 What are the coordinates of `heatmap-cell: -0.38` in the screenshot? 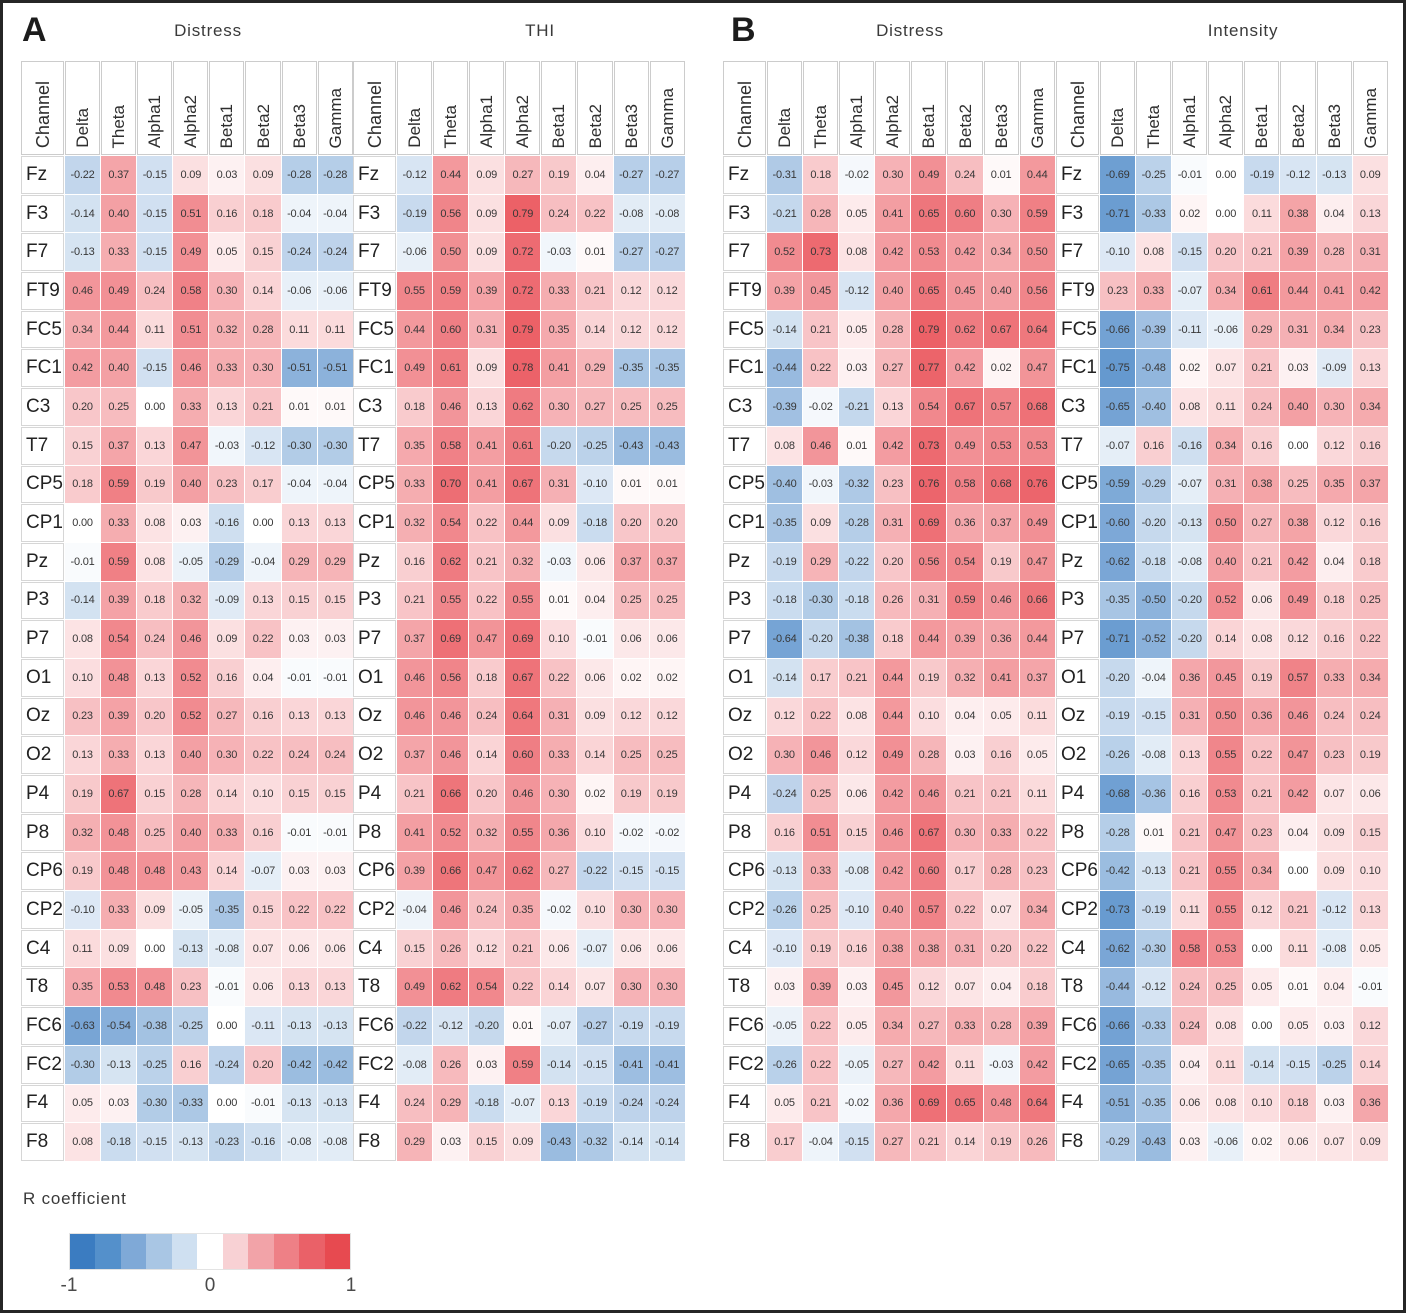 It's located at (857, 639).